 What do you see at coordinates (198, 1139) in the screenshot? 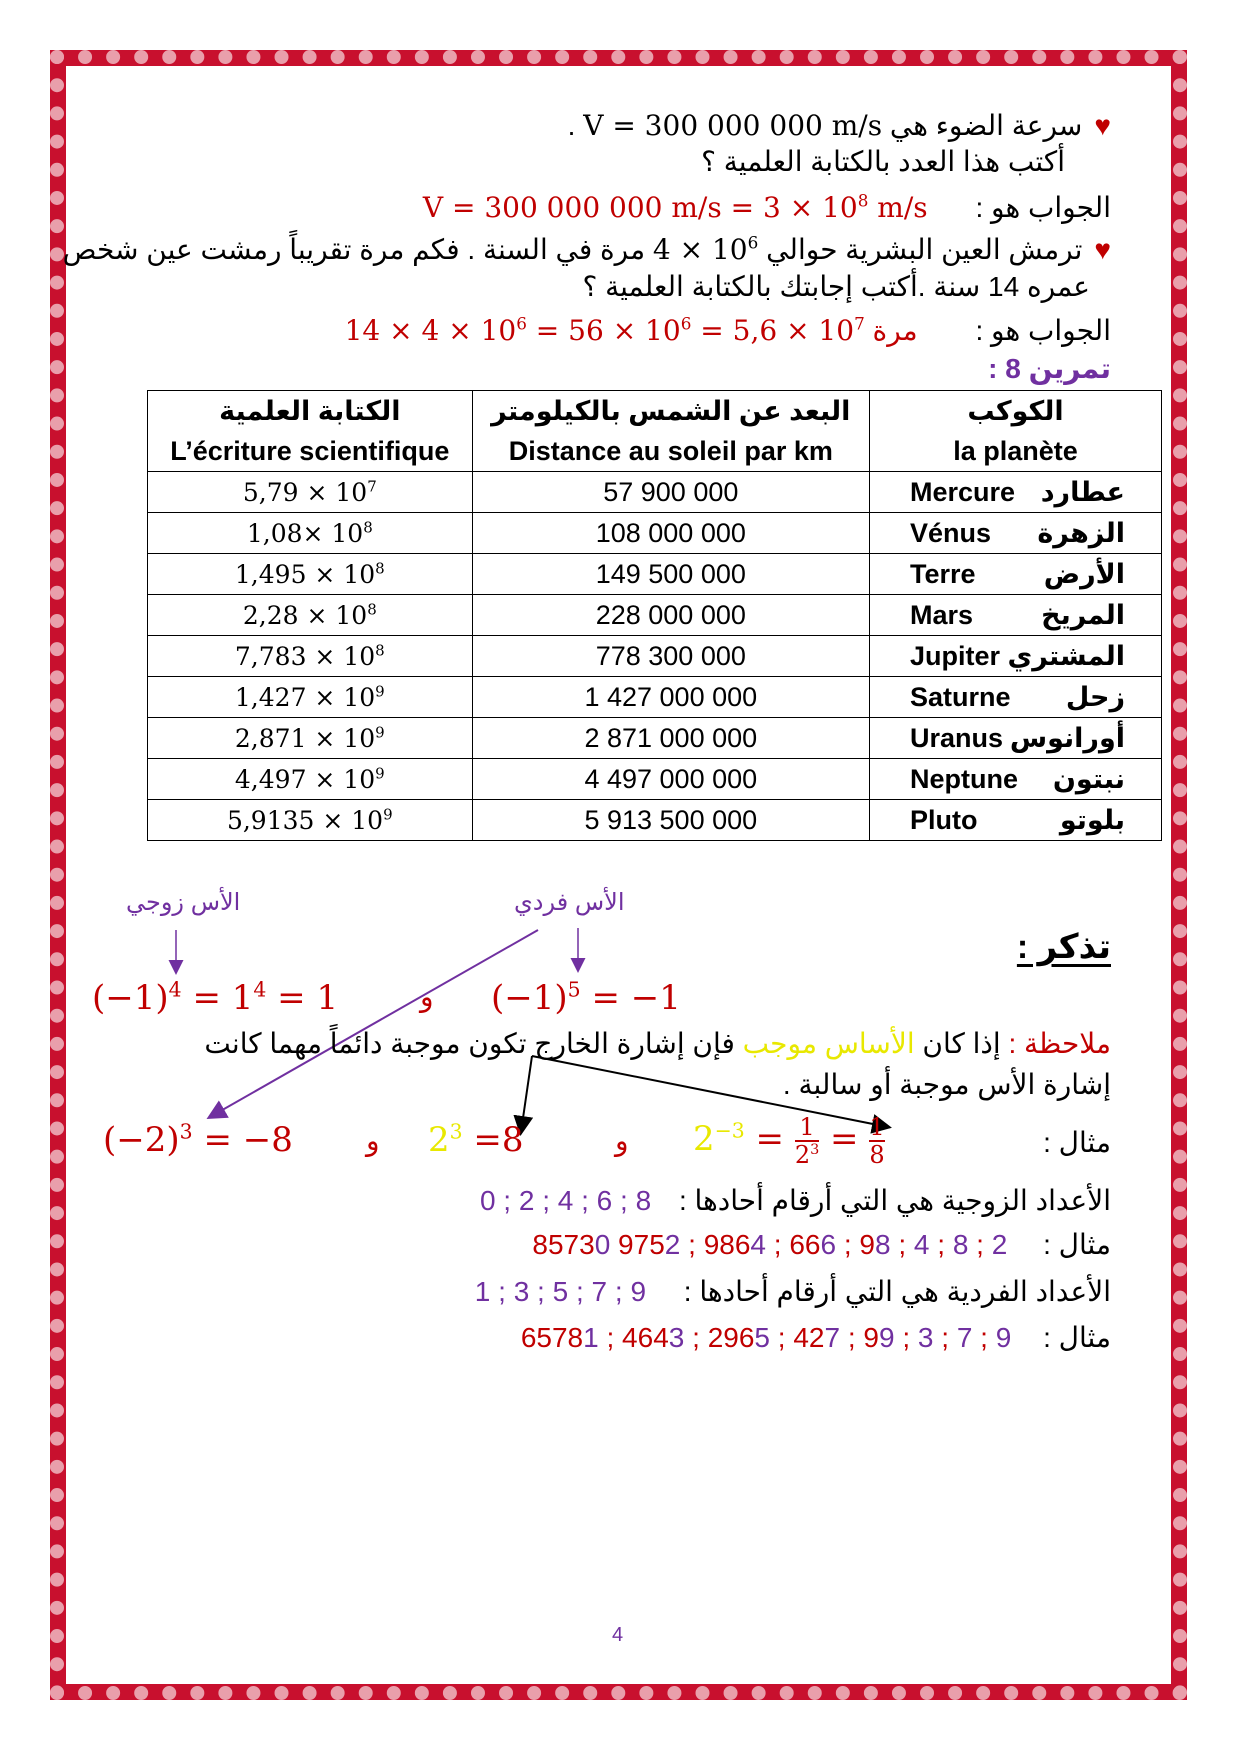
I see `example-negative-base: (−2)3 = −8` at bounding box center [198, 1139].